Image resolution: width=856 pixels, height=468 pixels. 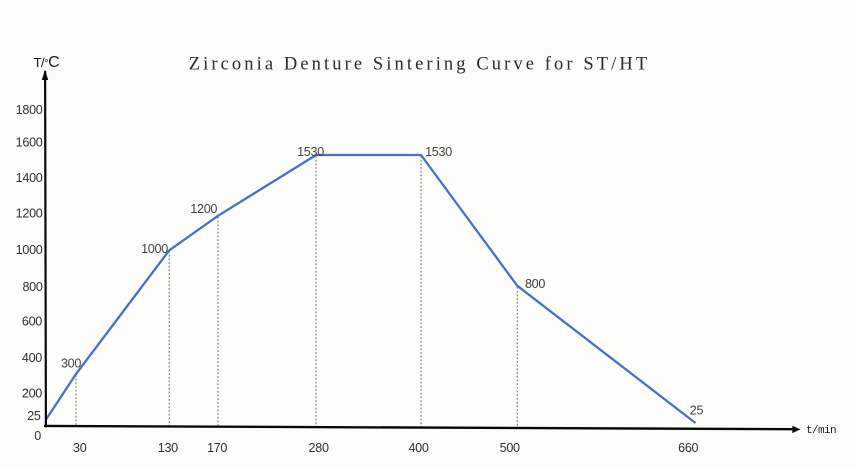 What do you see at coordinates (37, 436) in the screenshot?
I see `svg-text: 0` at bounding box center [37, 436].